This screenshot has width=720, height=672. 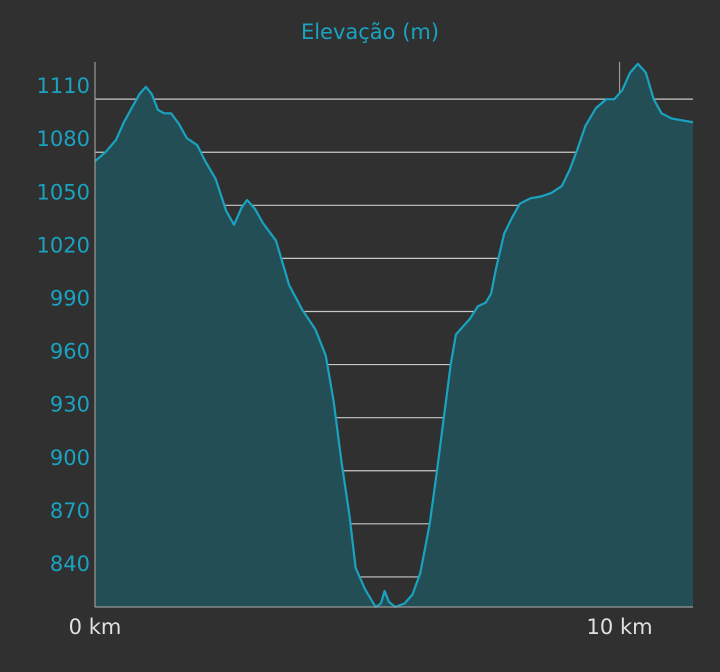 What do you see at coordinates (70, 405) in the screenshot?
I see `y-tick-label-930: 930` at bounding box center [70, 405].